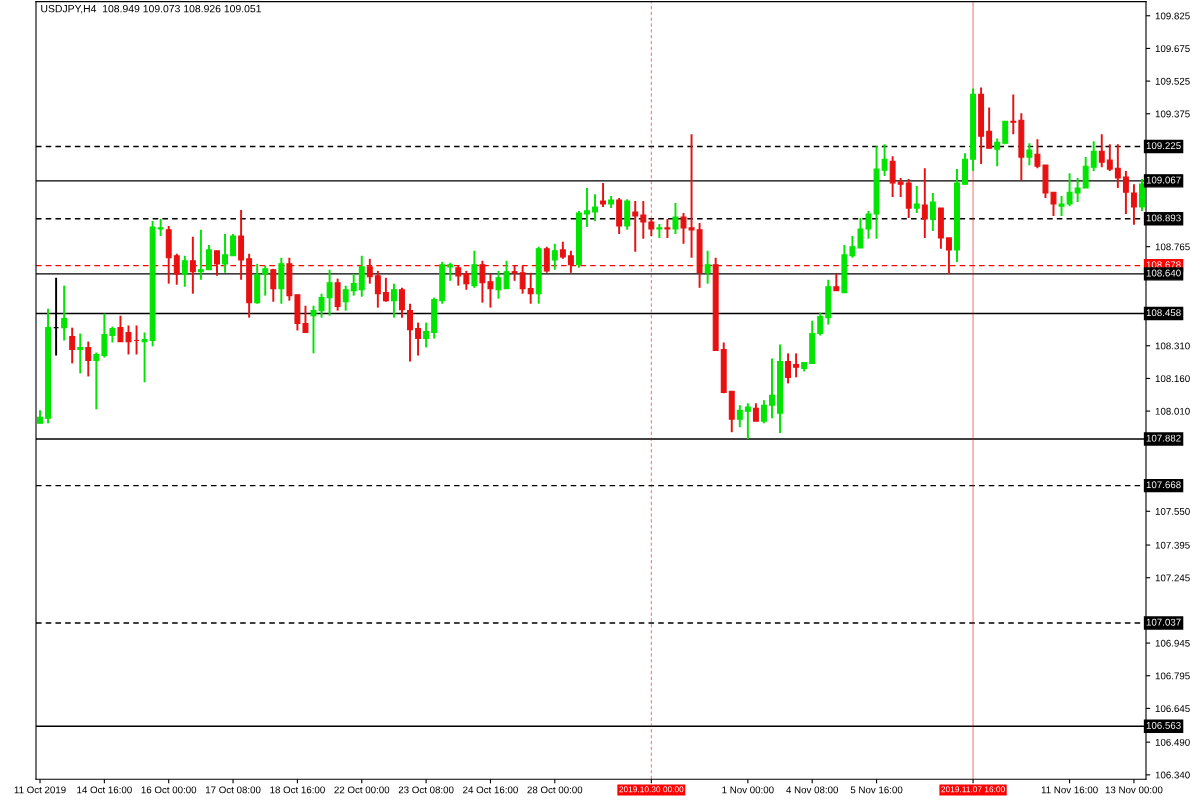 This screenshot has height=800, width=1200. Describe the element at coordinates (1069, 790) in the screenshot. I see `x-tick-label: 11 Nov 16:00` at that location.